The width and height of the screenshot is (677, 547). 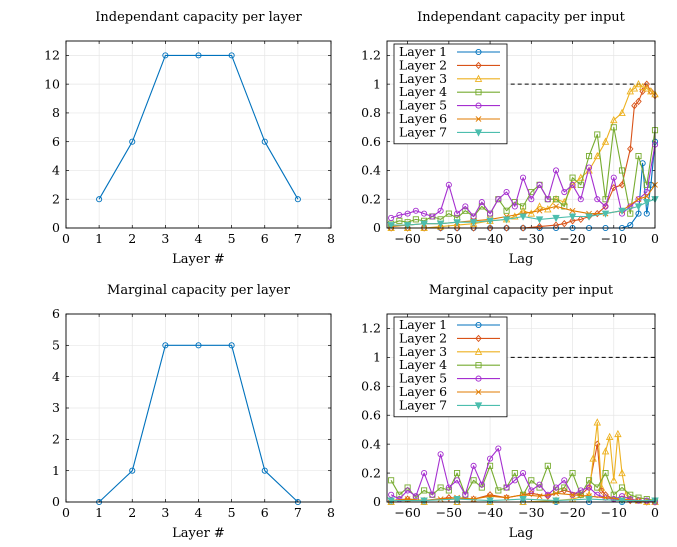 What do you see at coordinates (371, 141) in the screenshot?
I see `y-tick-label: 0.6` at bounding box center [371, 141].